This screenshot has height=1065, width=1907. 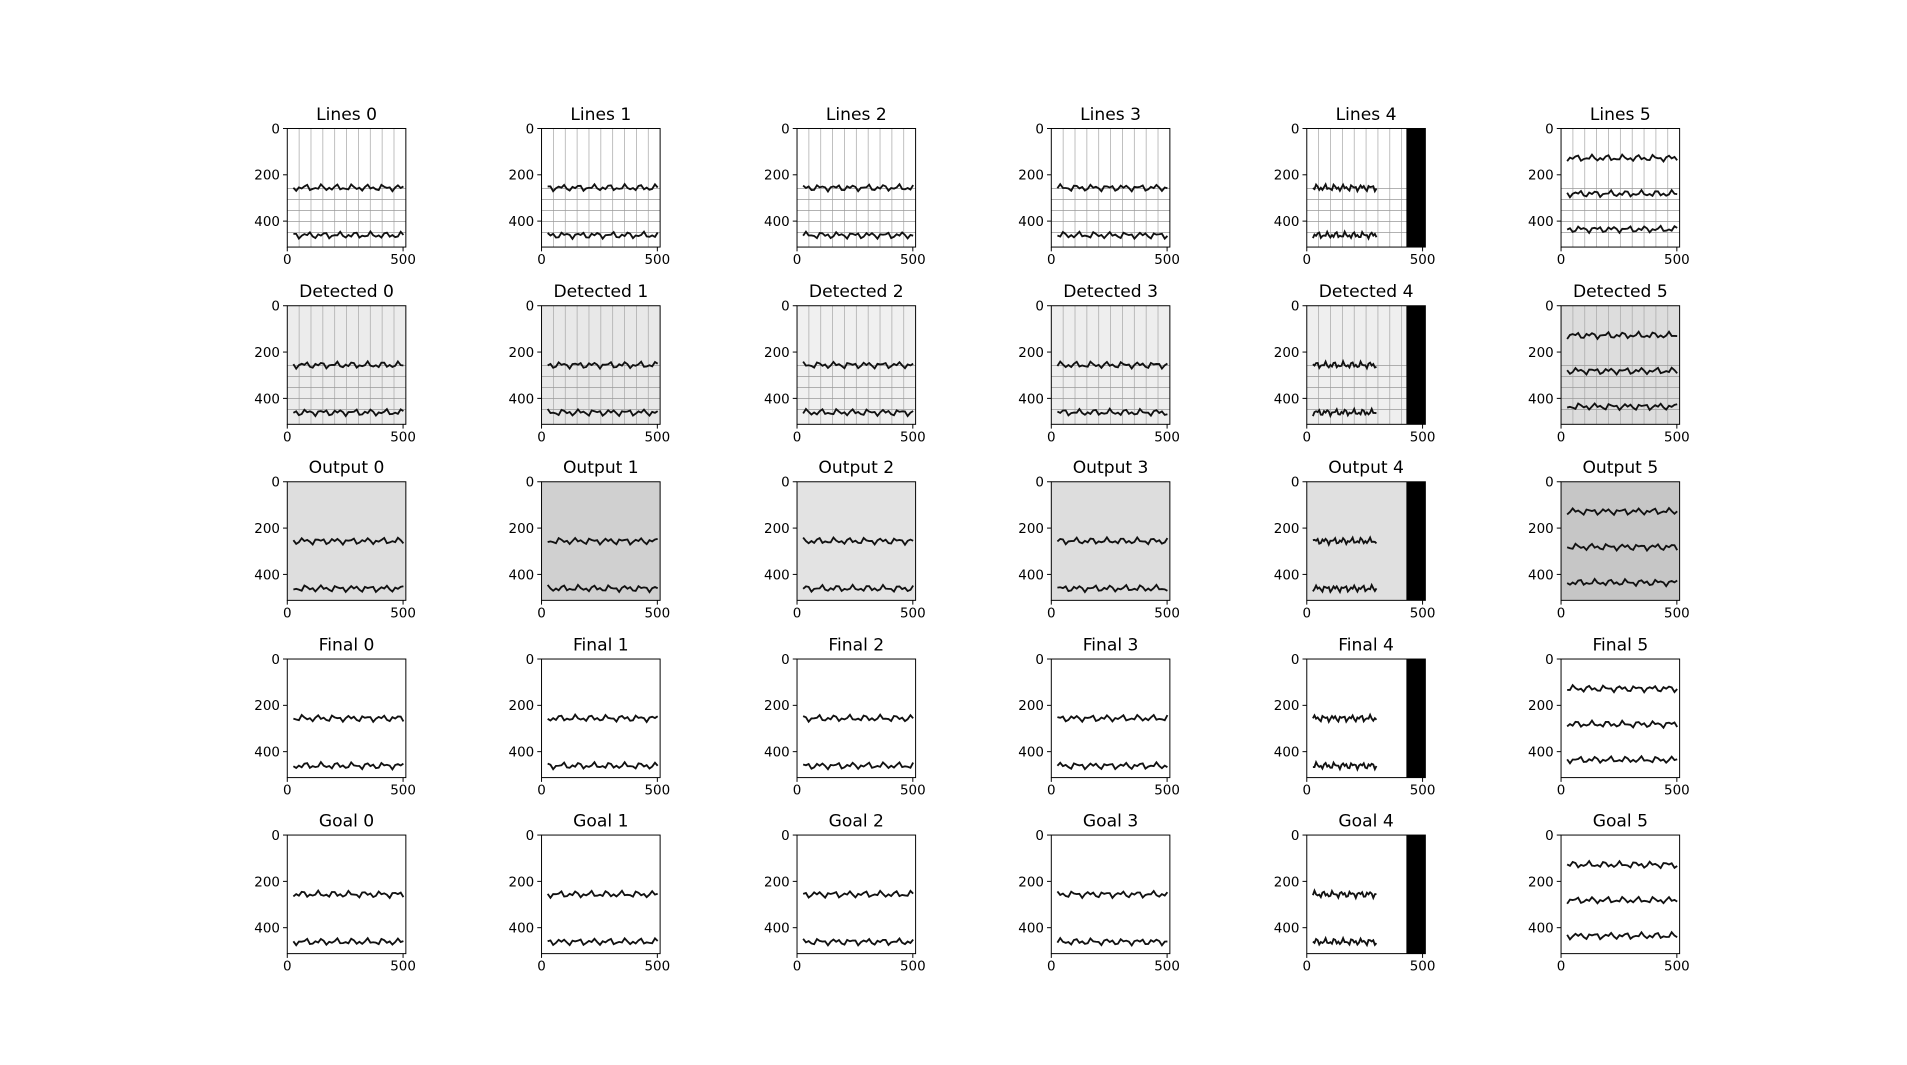 I want to click on subplot-title: Goal 0, so click(x=346, y=821).